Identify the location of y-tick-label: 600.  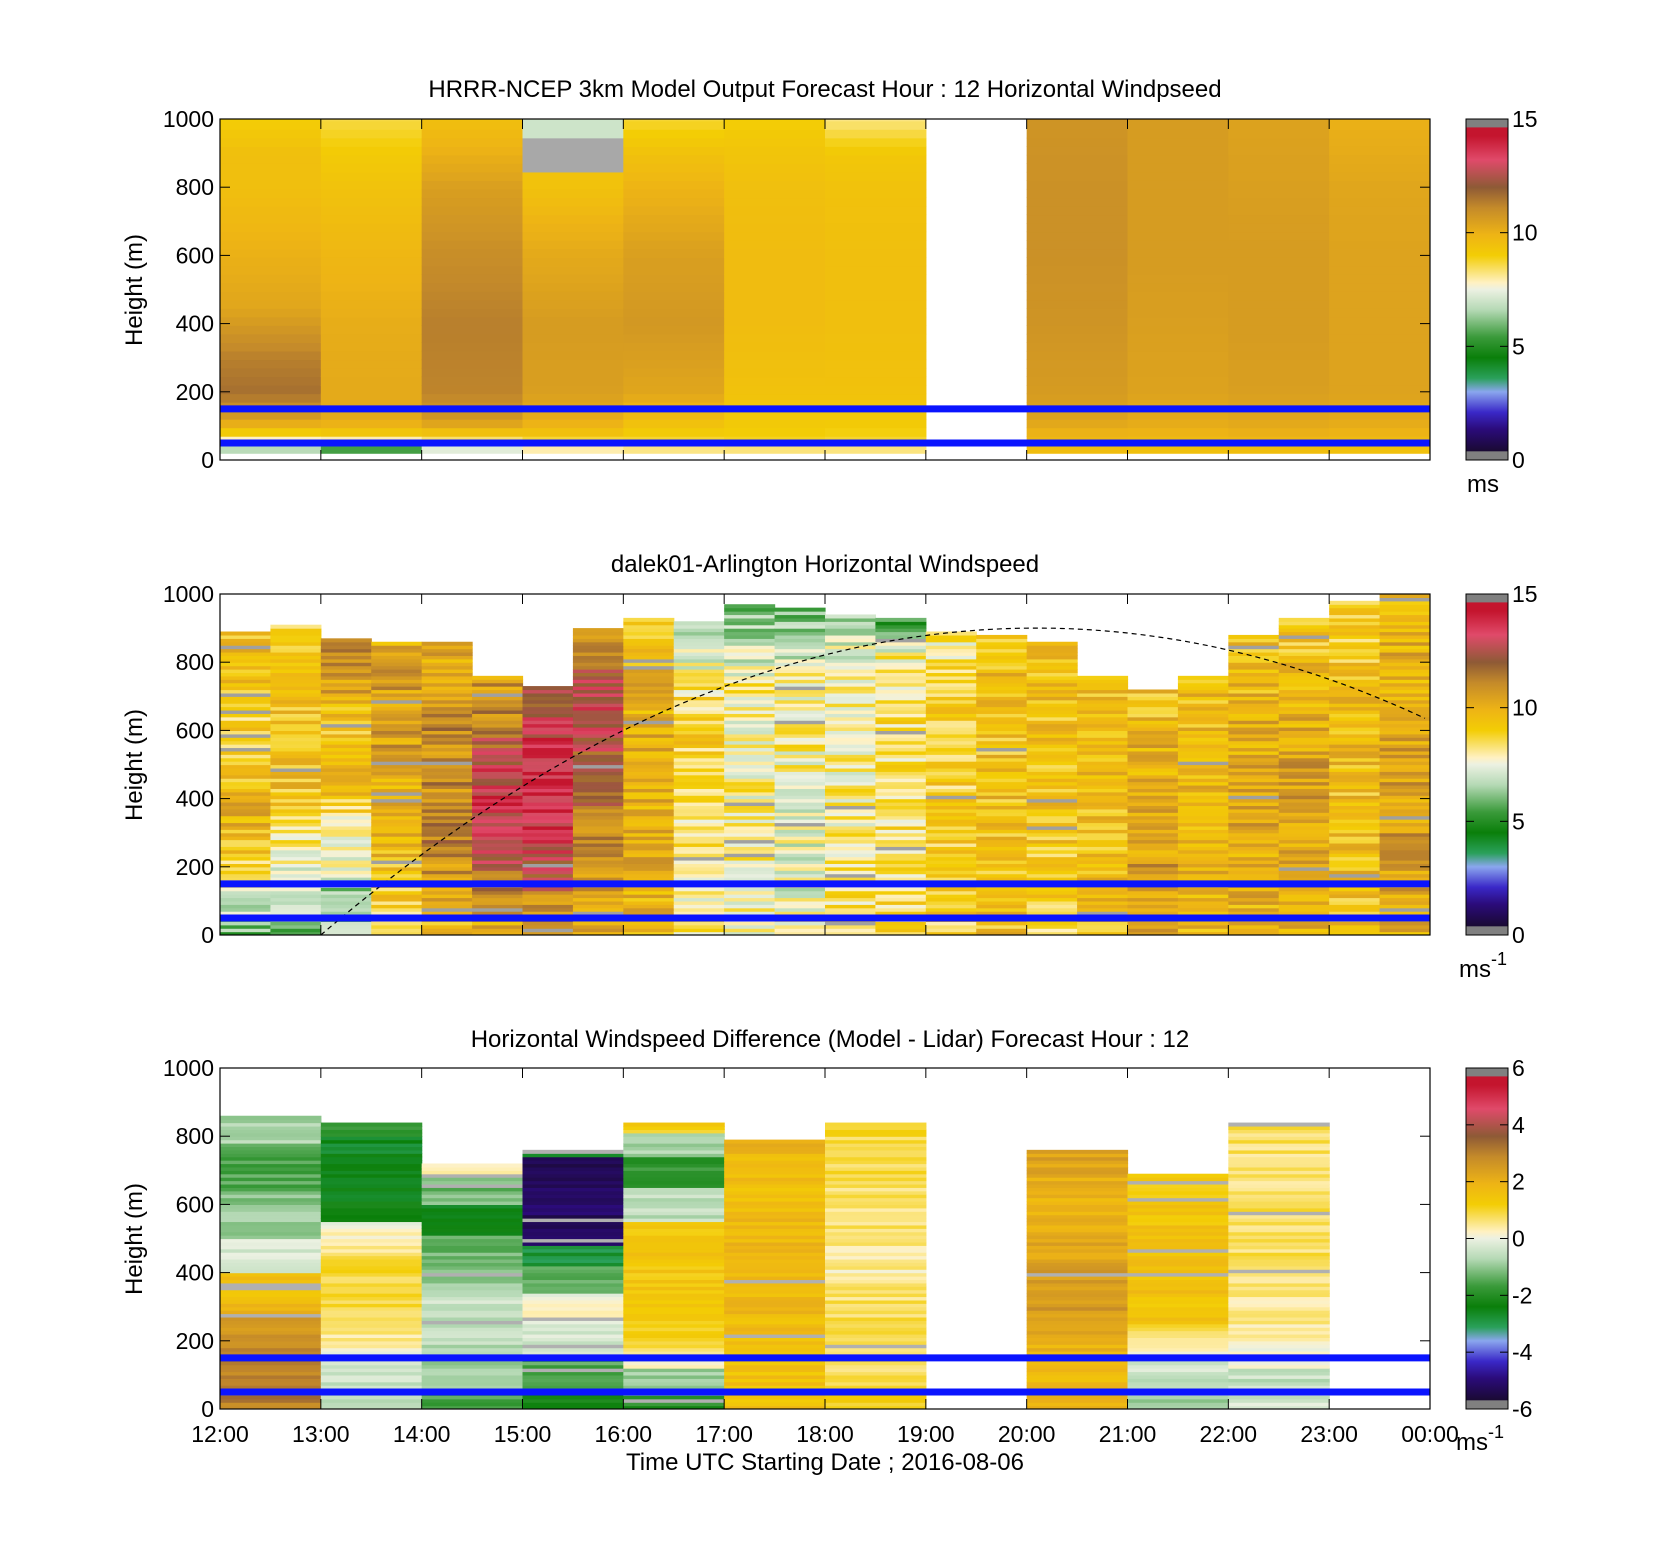
(195, 1204).